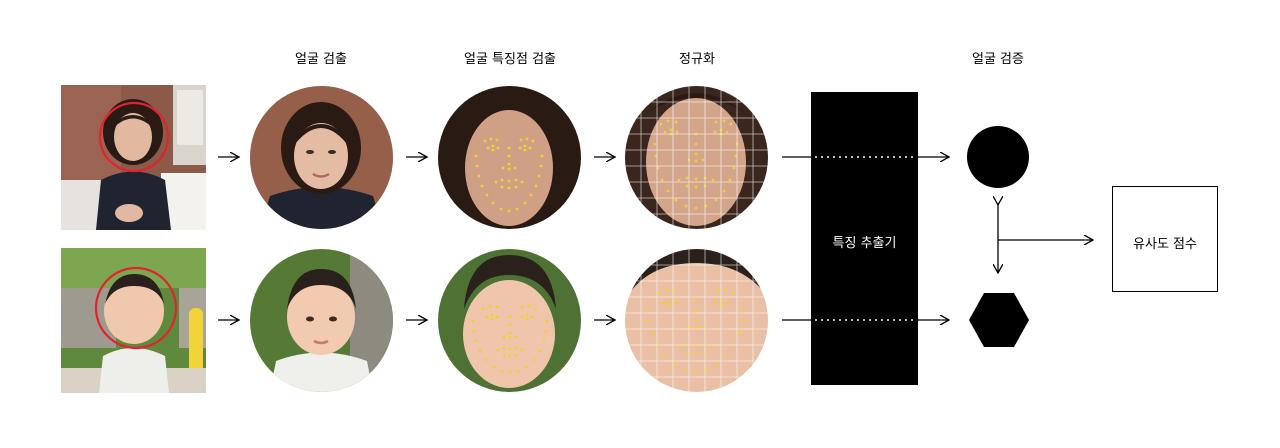 The image size is (1280, 448). I want to click on feature-extractor-block: 특징 추출기, so click(864, 238).